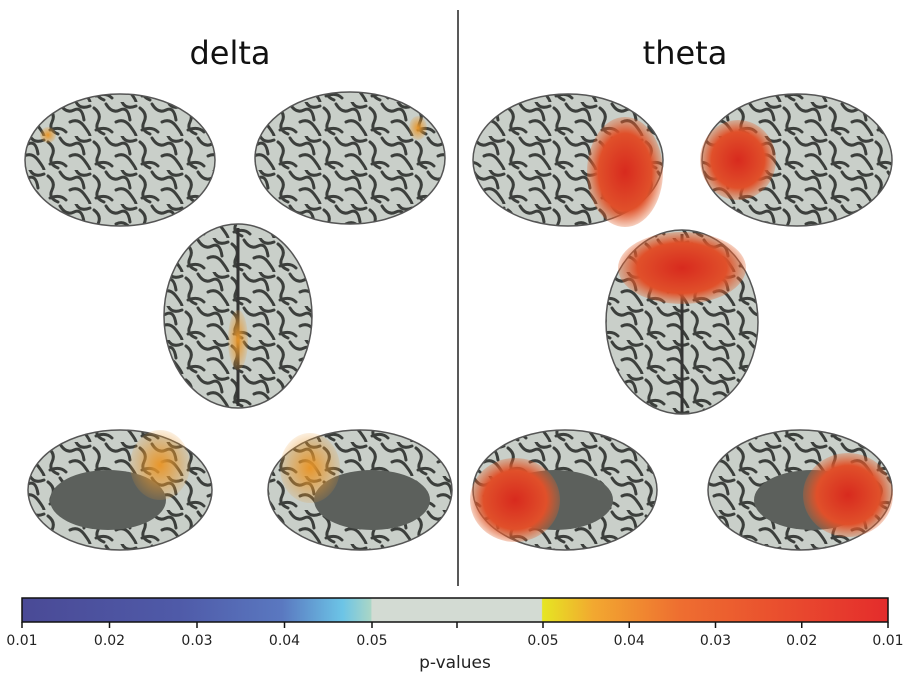 This screenshot has width=909, height=679. What do you see at coordinates (455, 610) in the screenshot?
I see `colorbar` at bounding box center [455, 610].